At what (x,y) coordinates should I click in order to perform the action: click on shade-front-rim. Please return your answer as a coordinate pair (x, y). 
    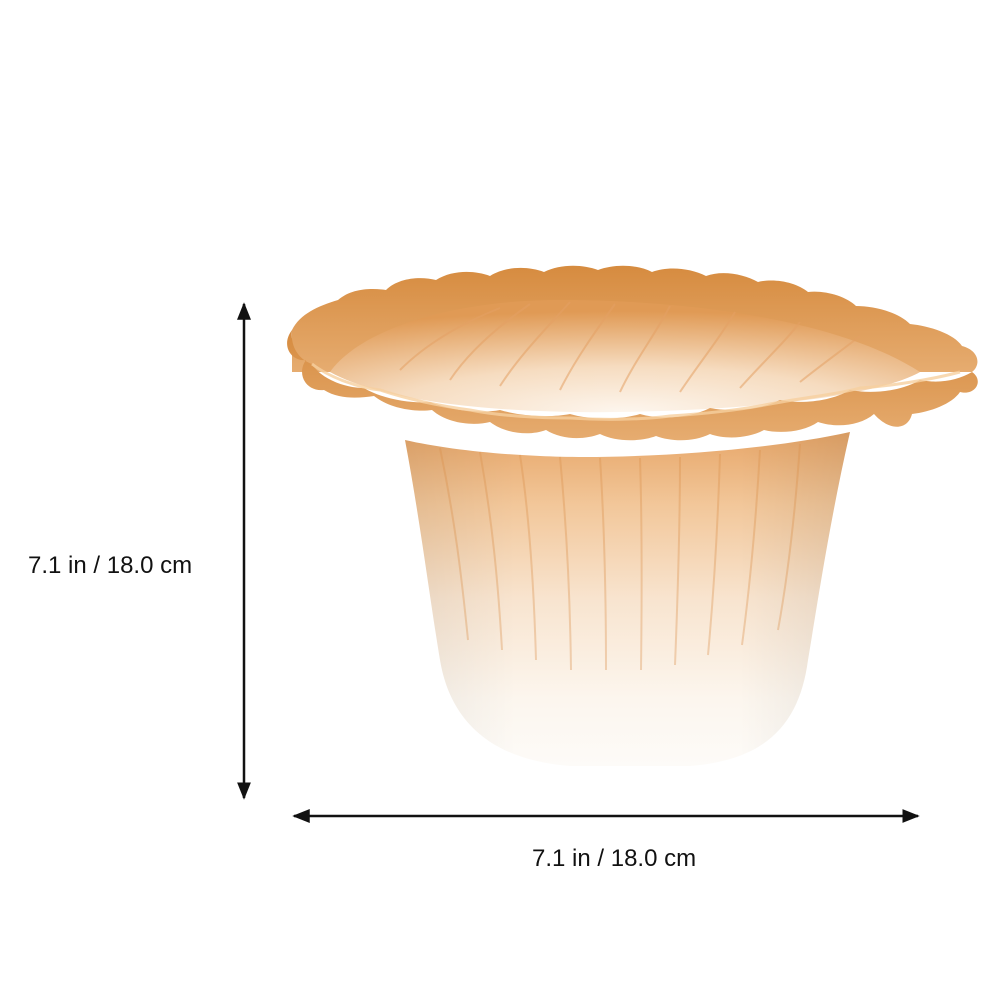
    Looking at the image, I should click on (632, 385).